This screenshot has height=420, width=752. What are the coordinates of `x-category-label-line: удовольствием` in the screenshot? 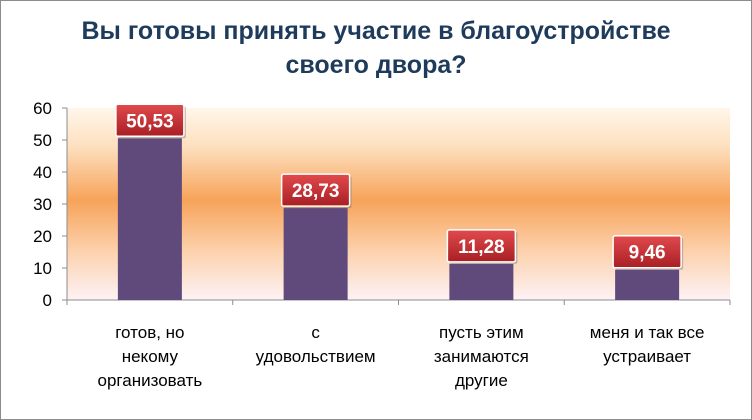 It's located at (316, 356).